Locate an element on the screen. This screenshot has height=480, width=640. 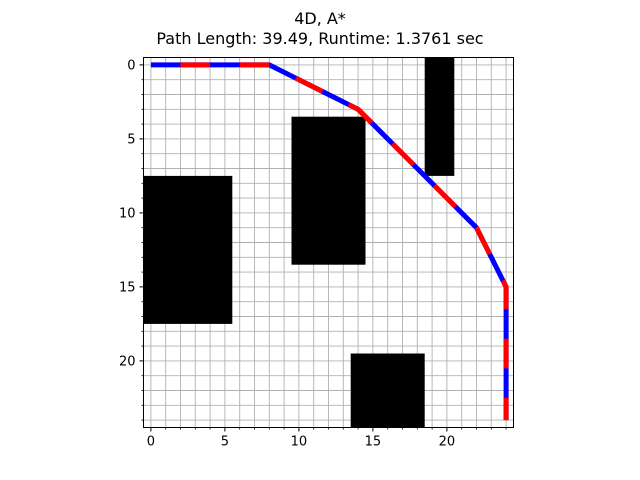
y-tick-label: 0 is located at coordinates (131, 65).